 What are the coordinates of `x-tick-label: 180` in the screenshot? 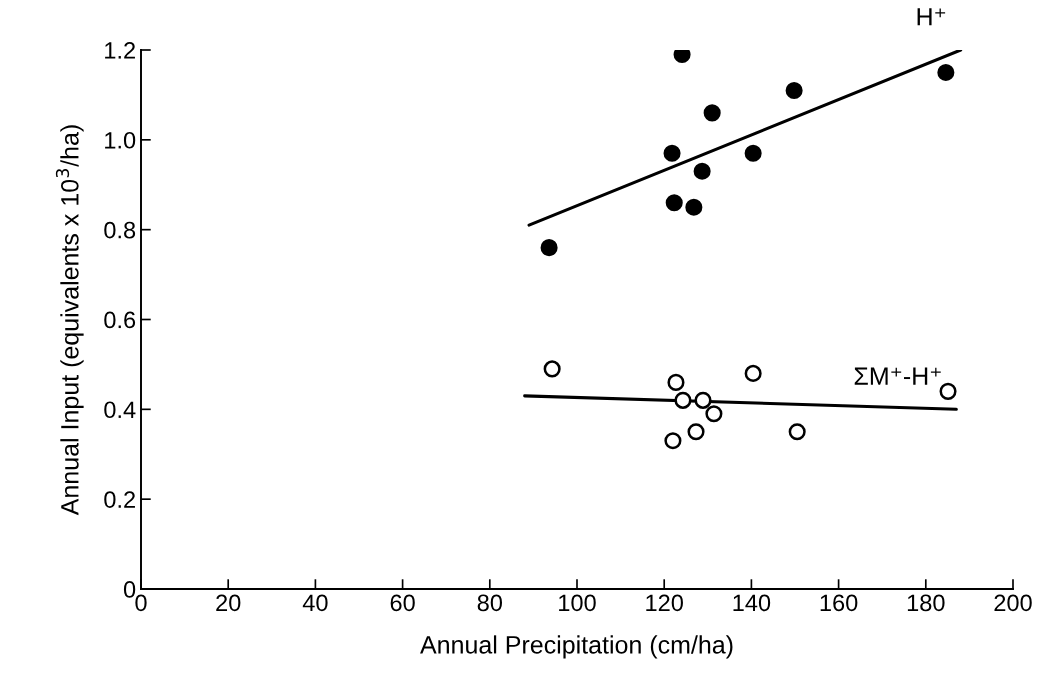 It's located at (926, 603).